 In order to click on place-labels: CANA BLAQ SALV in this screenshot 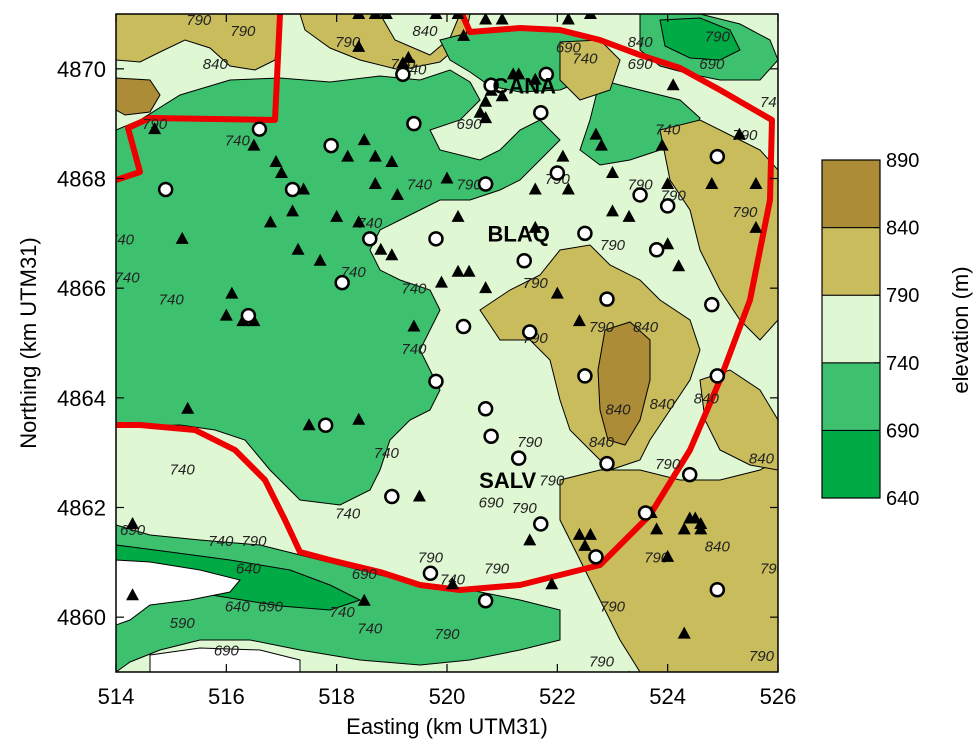, I will do `click(517, 283)`.